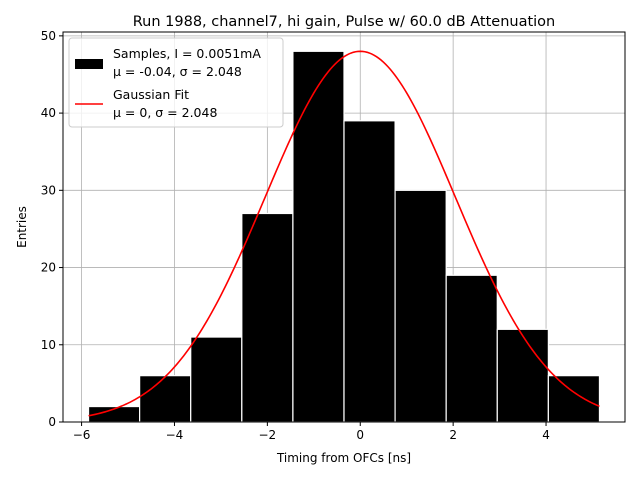 This screenshot has height=480, width=640. I want to click on legend-histogram-label: Samples, I = 0.0051mA, so click(187, 53).